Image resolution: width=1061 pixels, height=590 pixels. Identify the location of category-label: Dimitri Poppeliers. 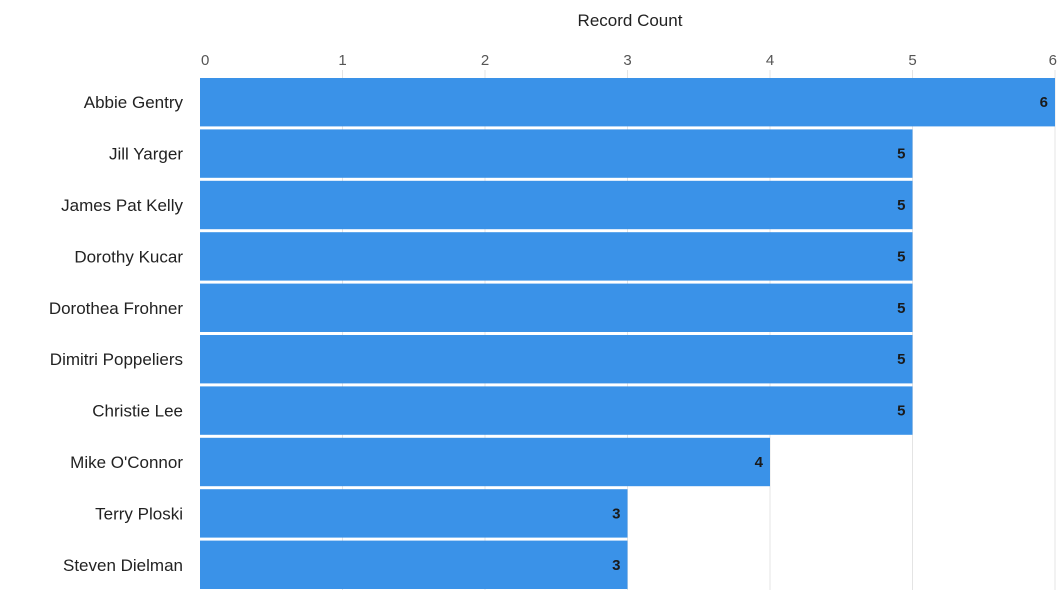
(116, 359).